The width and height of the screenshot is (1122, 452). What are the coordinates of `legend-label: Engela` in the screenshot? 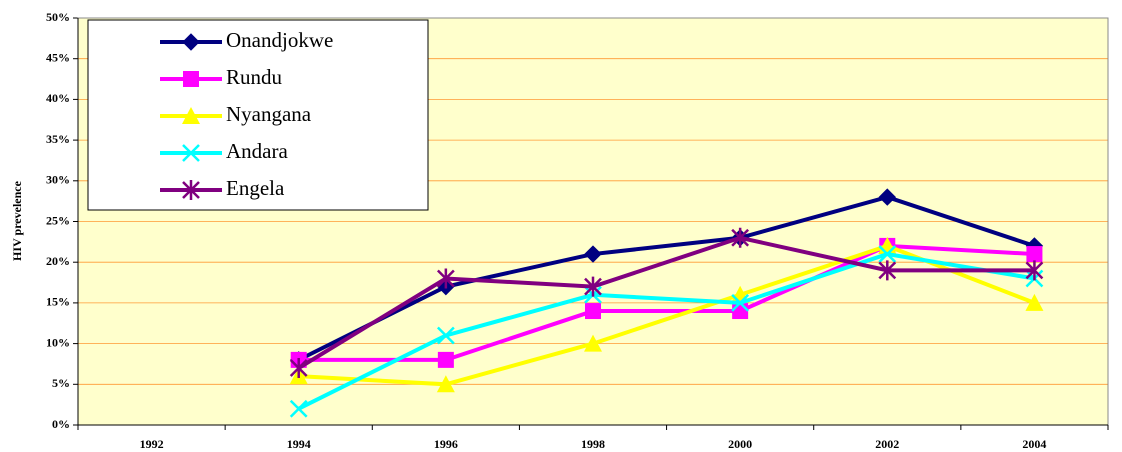 It's located at (255, 188).